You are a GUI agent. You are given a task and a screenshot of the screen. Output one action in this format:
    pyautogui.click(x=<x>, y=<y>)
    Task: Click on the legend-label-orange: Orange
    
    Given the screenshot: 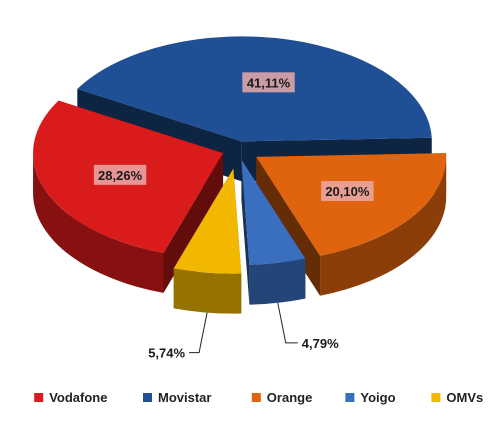 What is the action you would take?
    pyautogui.click(x=290, y=397)
    